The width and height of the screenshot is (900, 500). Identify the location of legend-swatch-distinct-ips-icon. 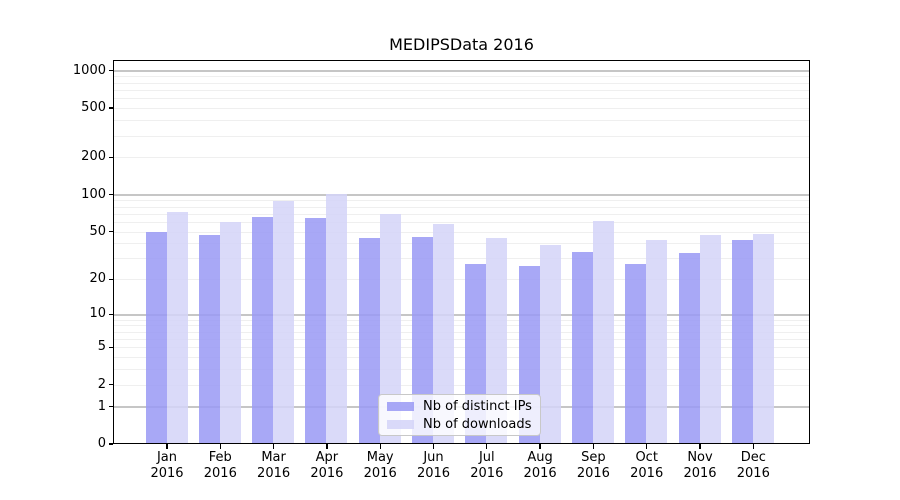
(400, 406).